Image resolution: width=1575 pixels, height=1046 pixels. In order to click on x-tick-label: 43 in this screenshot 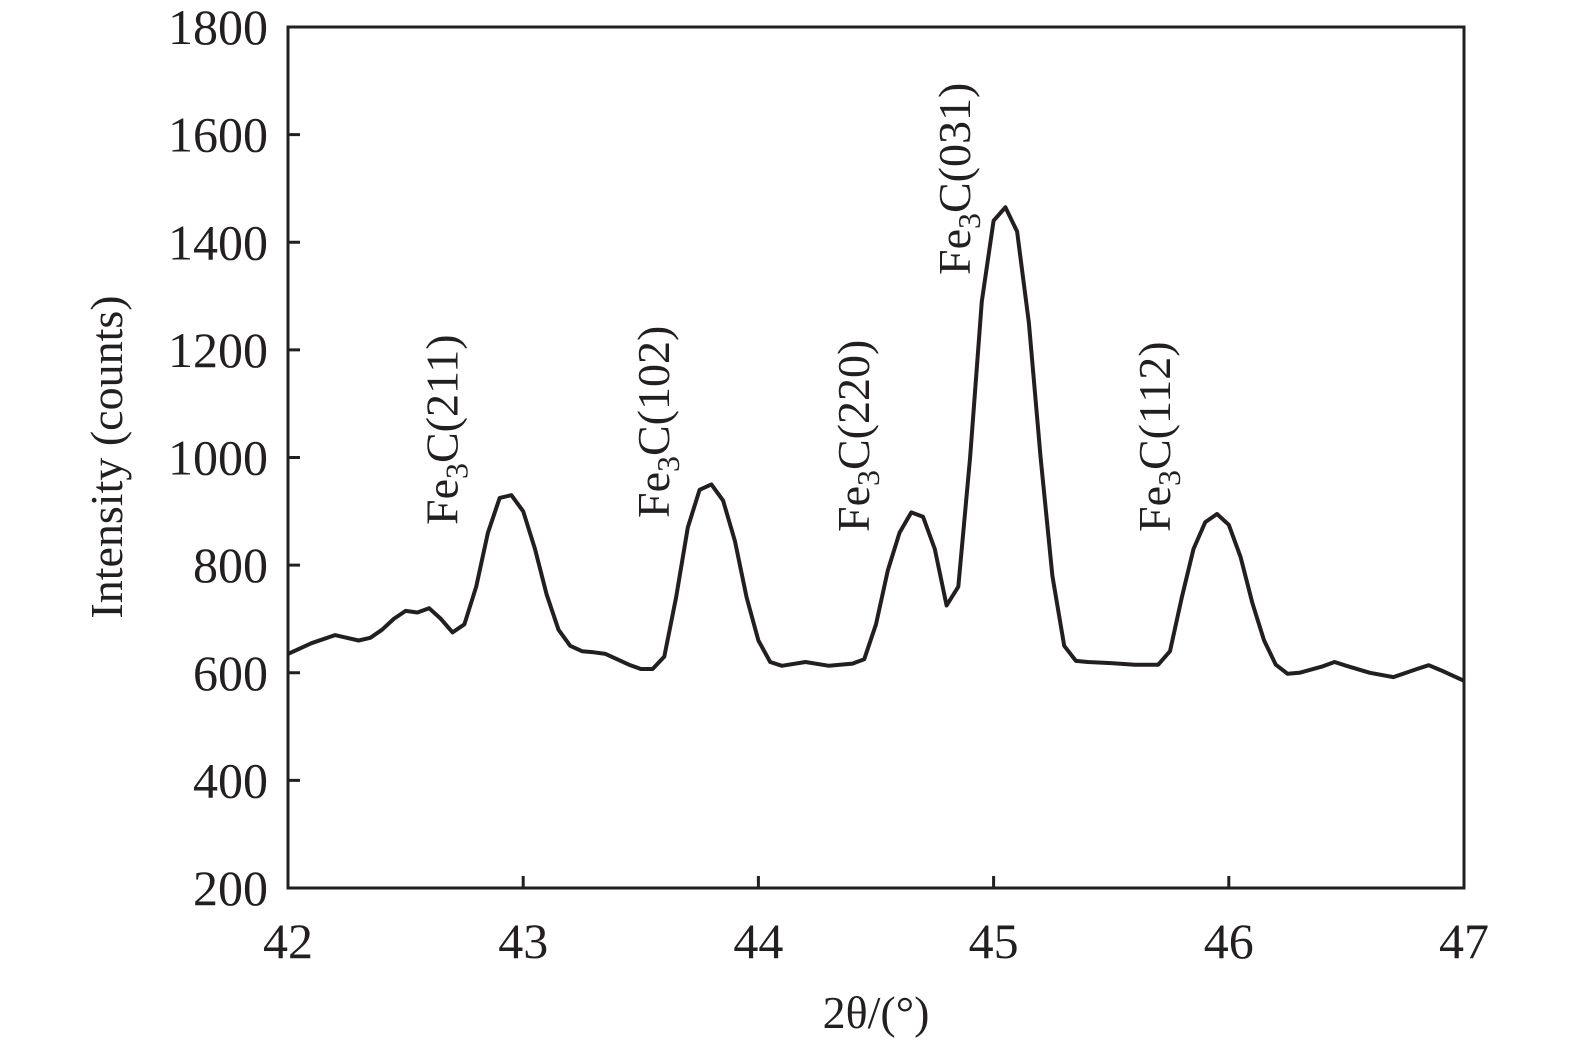, I will do `click(523, 941)`.